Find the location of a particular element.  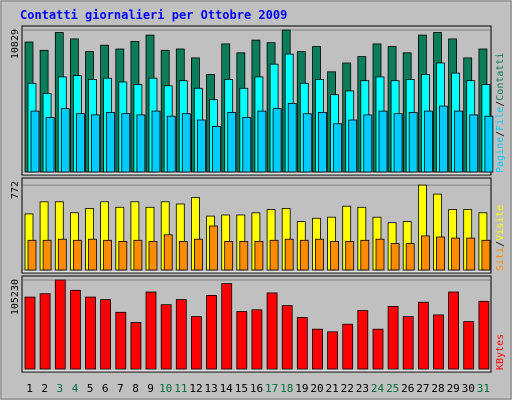

day-label-5: 5 is located at coordinates (90, 388).